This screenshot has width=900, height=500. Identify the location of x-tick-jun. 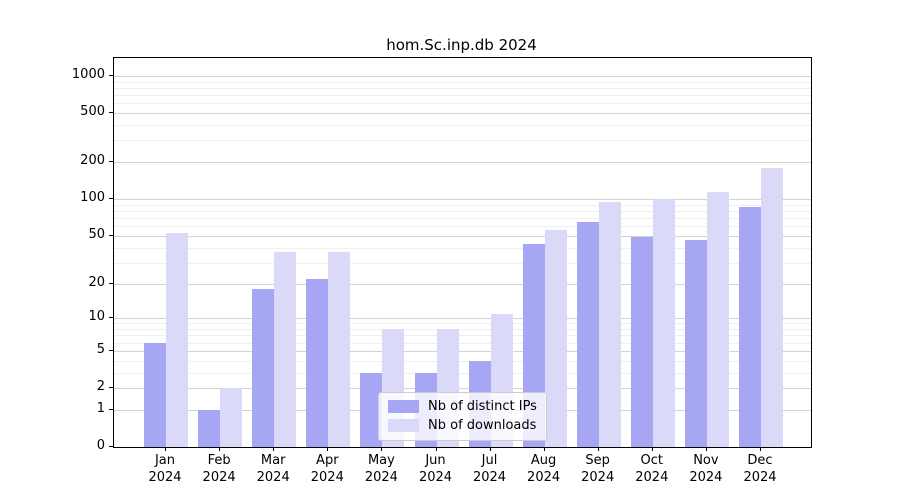
(436, 449).